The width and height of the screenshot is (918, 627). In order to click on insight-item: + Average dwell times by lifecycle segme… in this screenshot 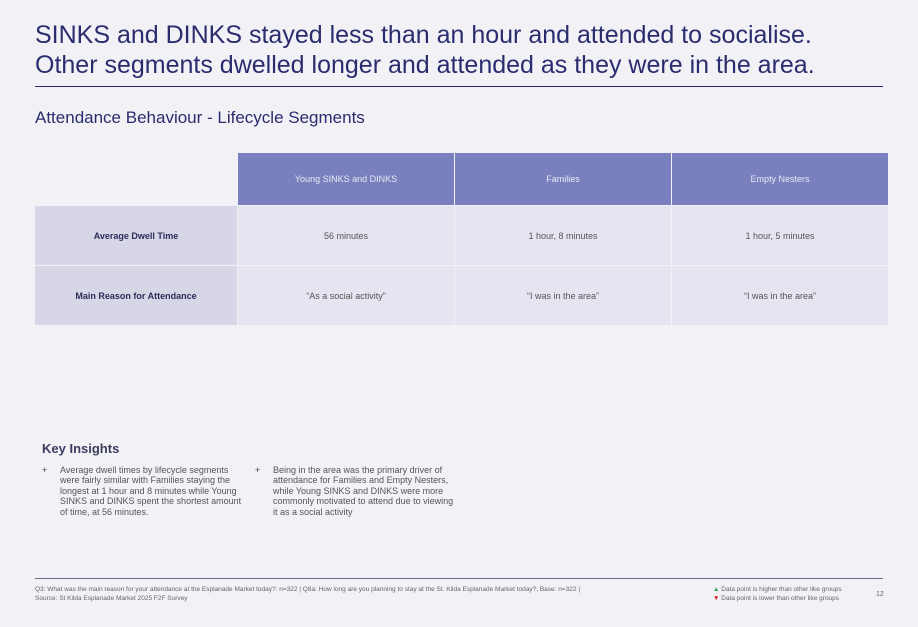, I will do `click(143, 491)`.